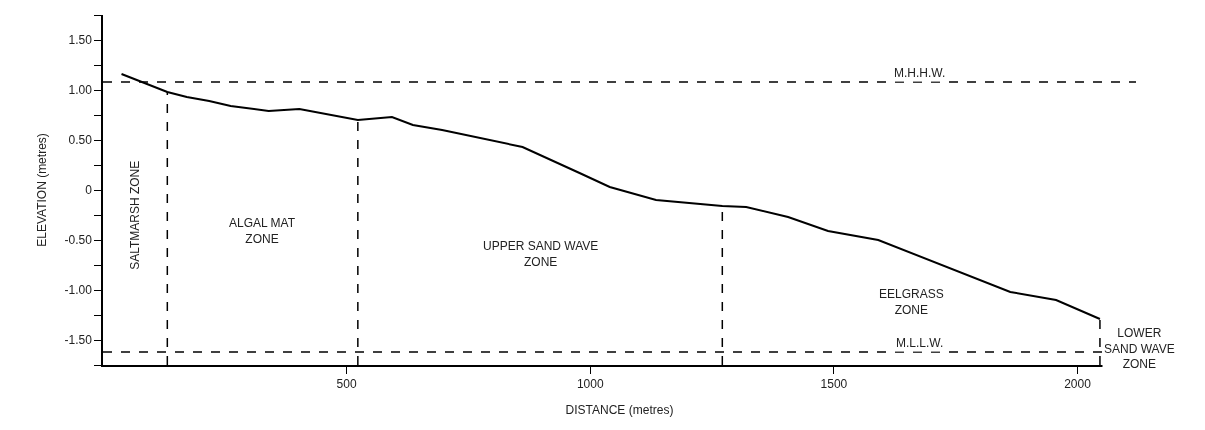 This screenshot has width=1205, height=430. Describe the element at coordinates (80, 40) in the screenshot. I see `y-tick-label: 1.50` at that location.